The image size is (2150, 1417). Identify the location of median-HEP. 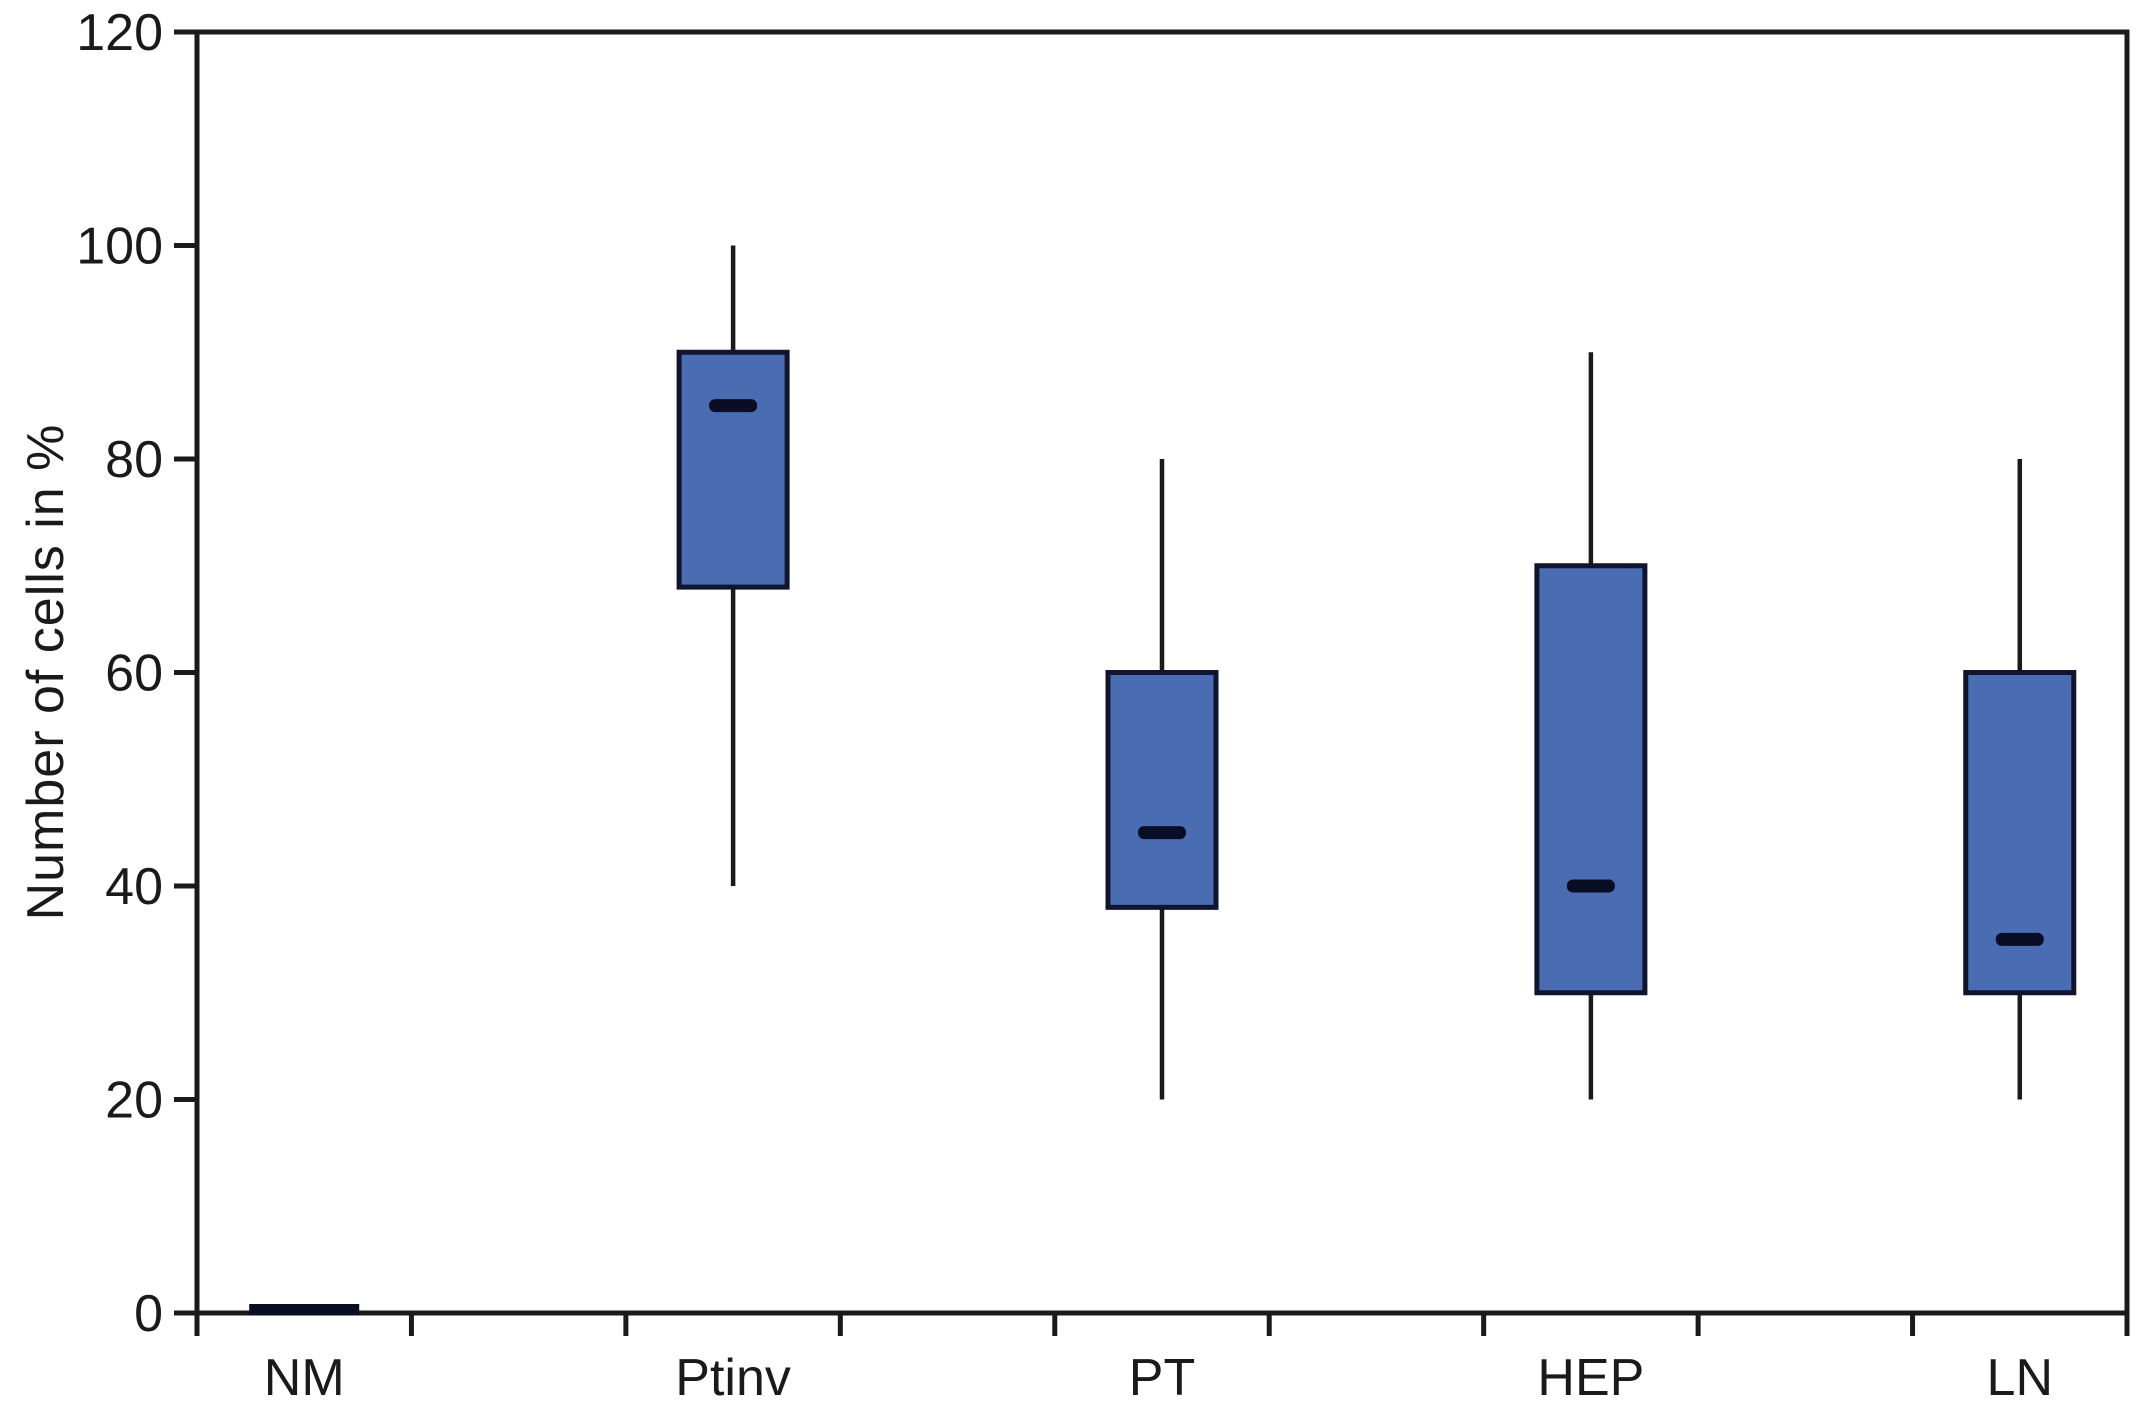
(1590, 886).